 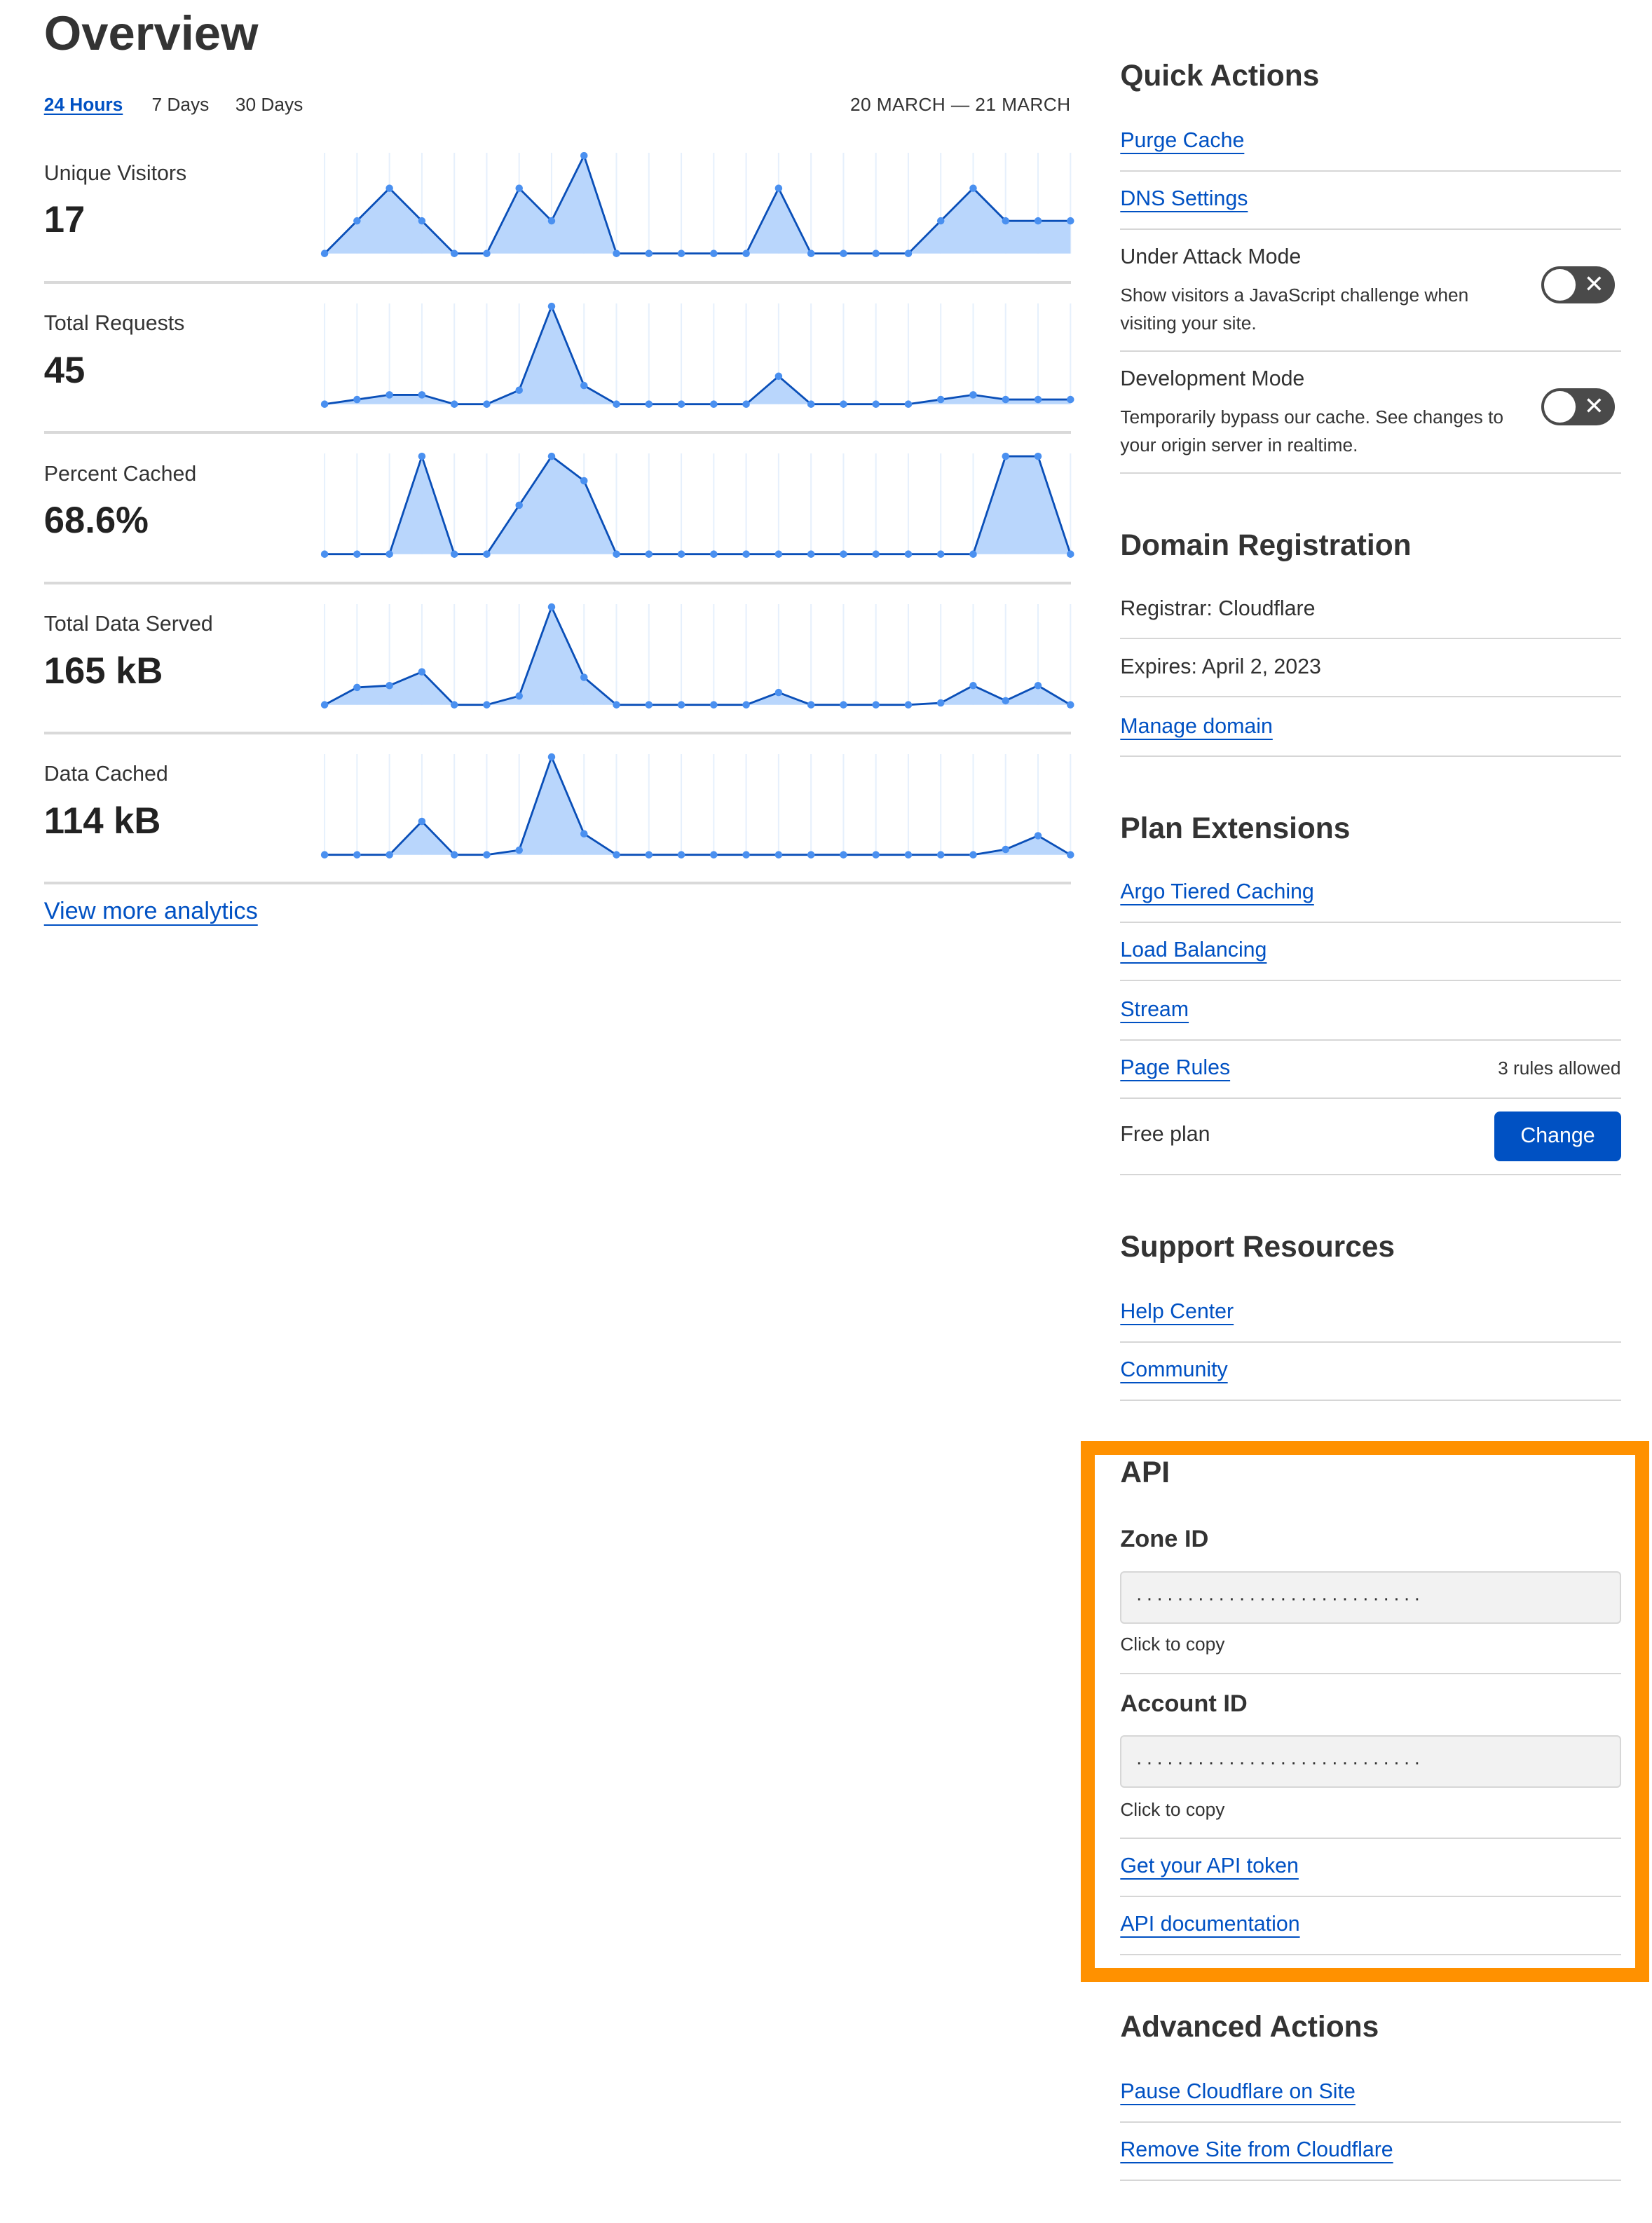 I want to click on community-link: Community, so click(x=1174, y=1370).